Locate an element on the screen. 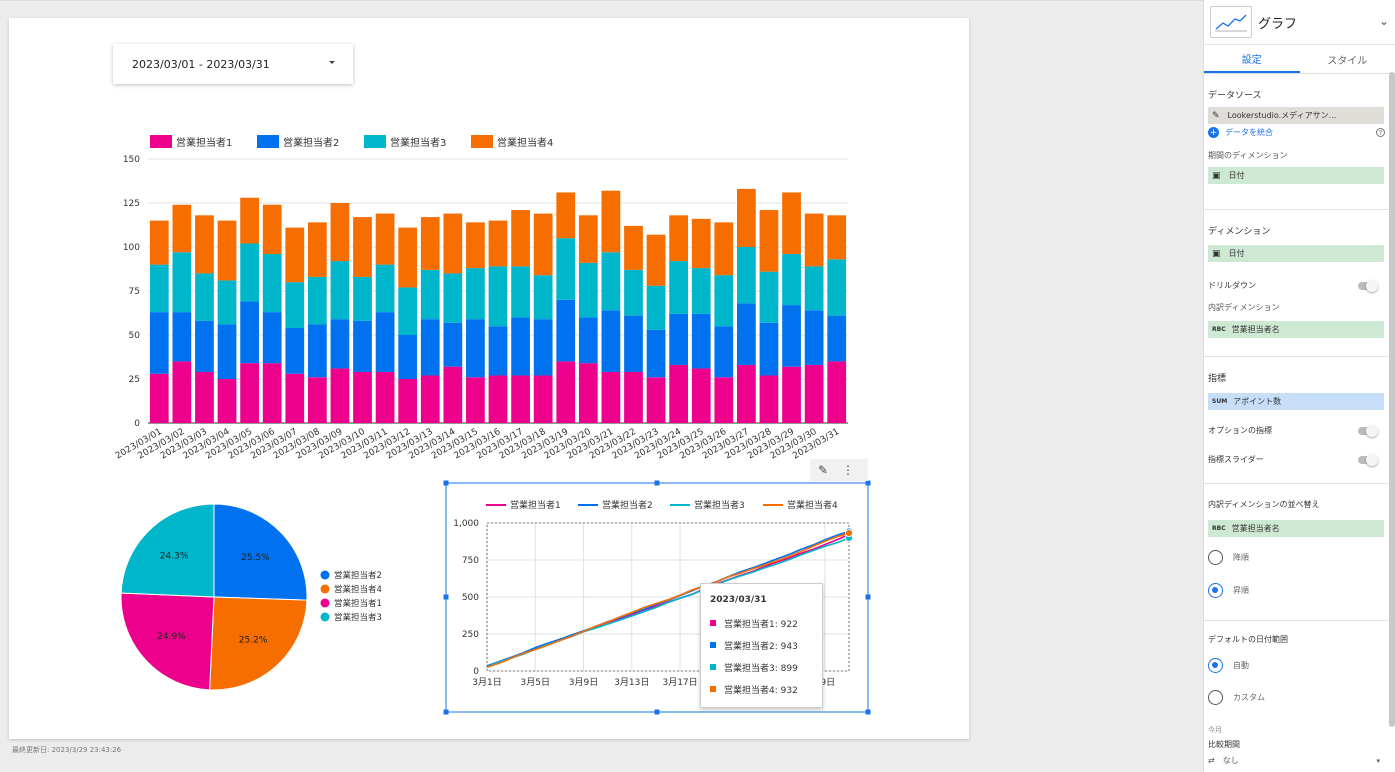 The height and width of the screenshot is (772, 1395). radio-icon is located at coordinates (1215, 557).